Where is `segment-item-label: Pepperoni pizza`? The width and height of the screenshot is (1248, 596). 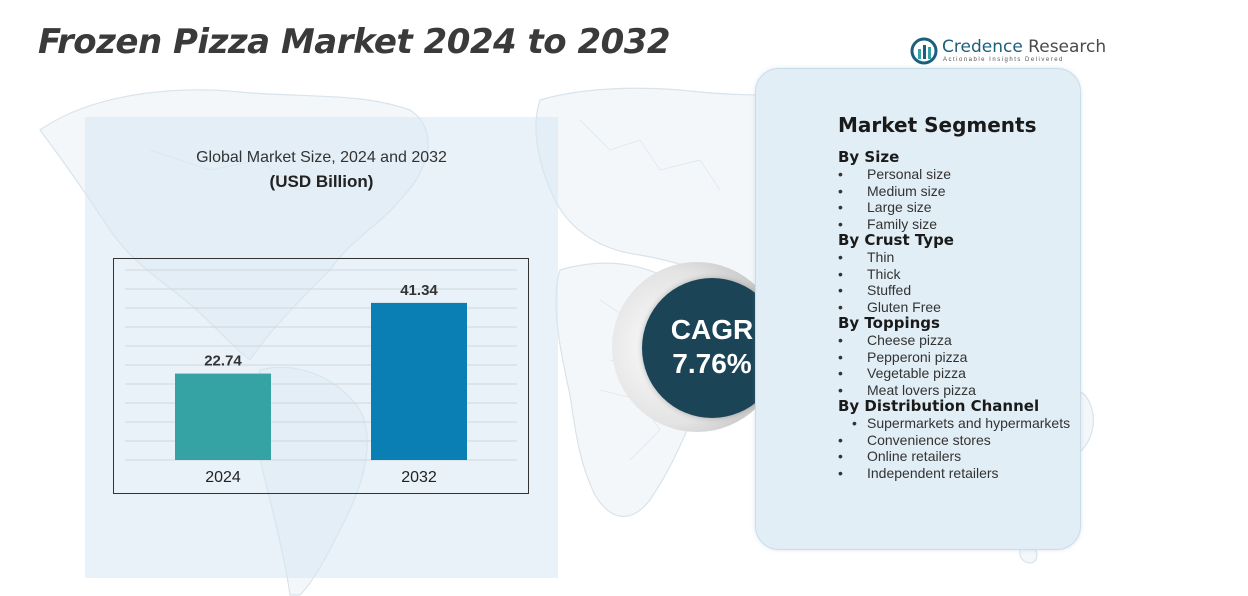
segment-item-label: Pepperoni pizza is located at coordinates (917, 356).